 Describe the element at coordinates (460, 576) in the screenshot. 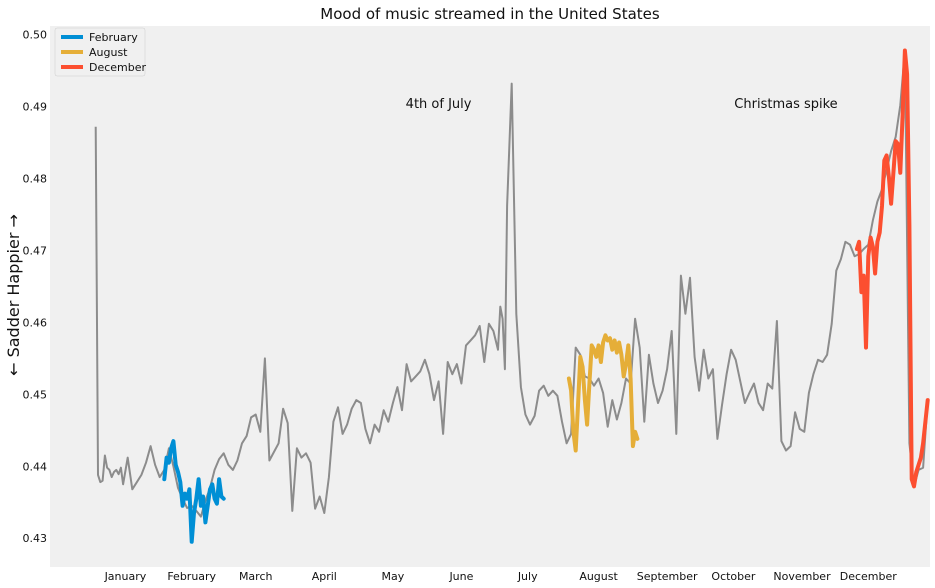

I see `x-tick-label: June` at that location.